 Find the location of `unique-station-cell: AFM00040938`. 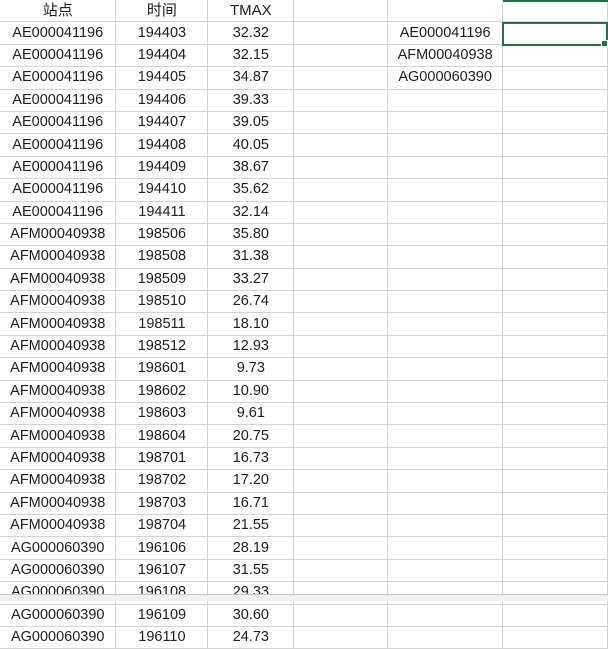

unique-station-cell: AFM00040938 is located at coordinates (445, 56).